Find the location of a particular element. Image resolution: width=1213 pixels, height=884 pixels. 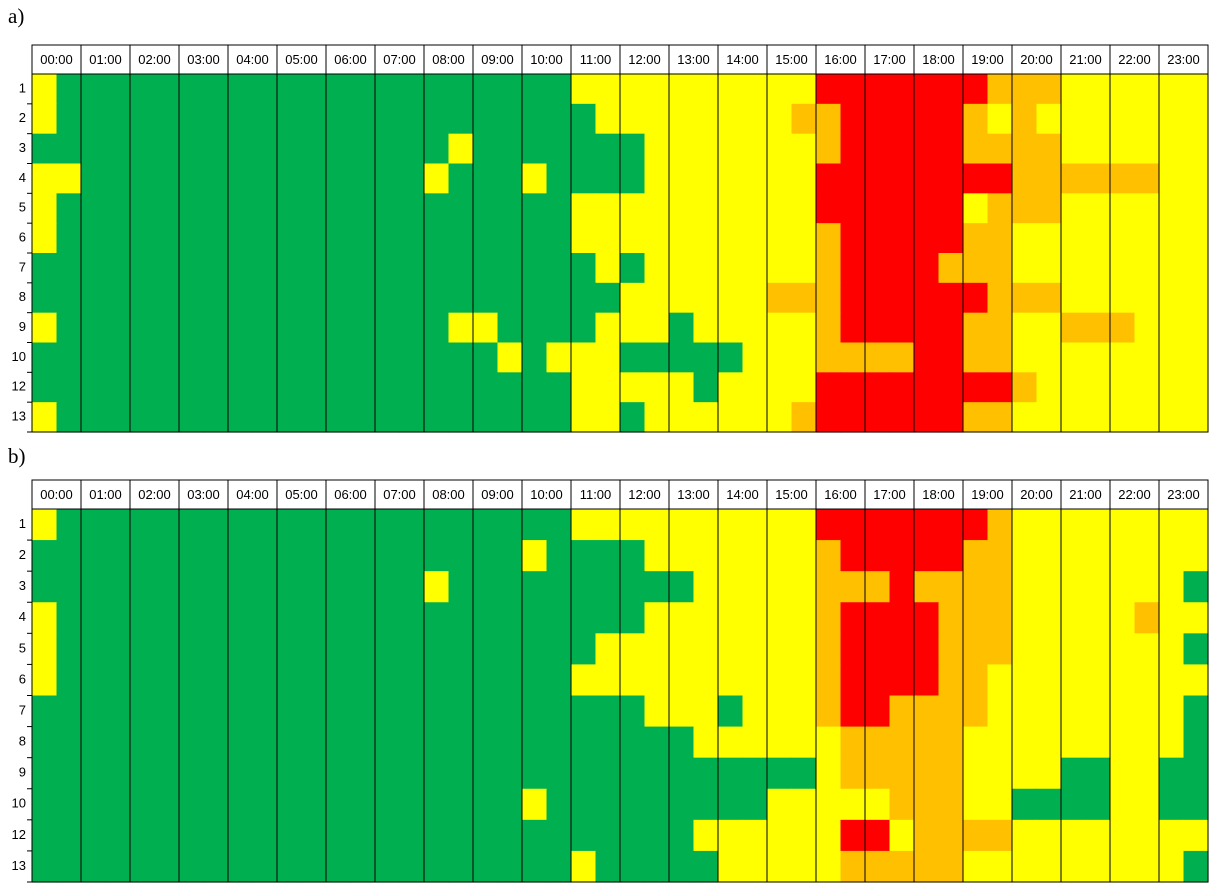

column-label: 22:00 is located at coordinates (1134, 59).